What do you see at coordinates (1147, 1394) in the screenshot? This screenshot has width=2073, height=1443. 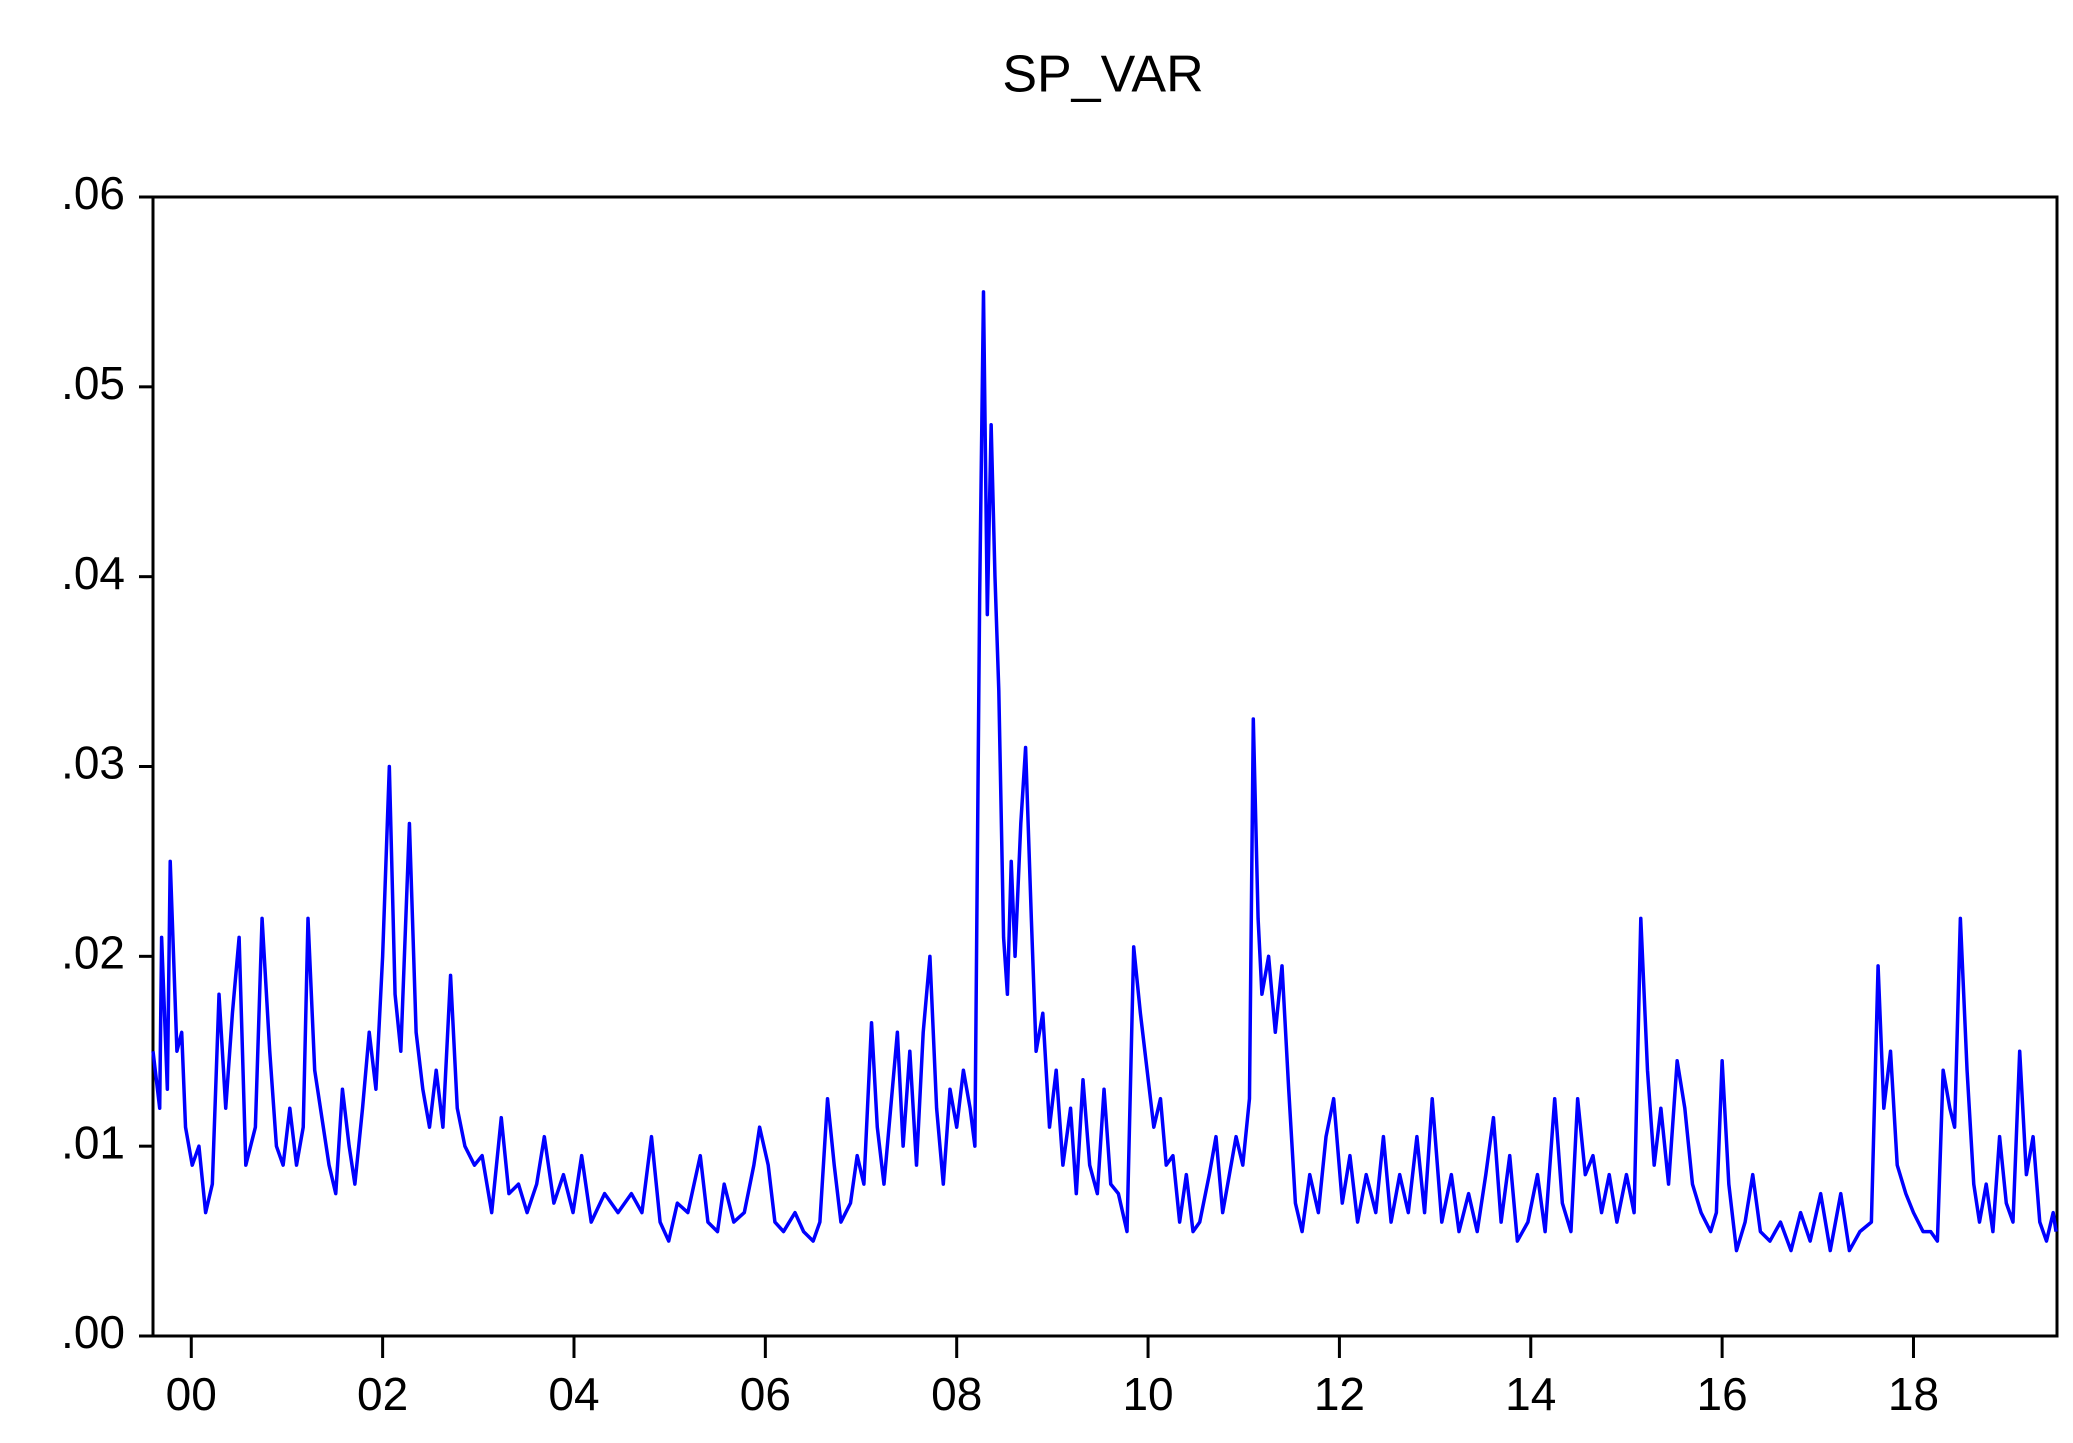 I see `x-tick-label: 10` at bounding box center [1147, 1394].